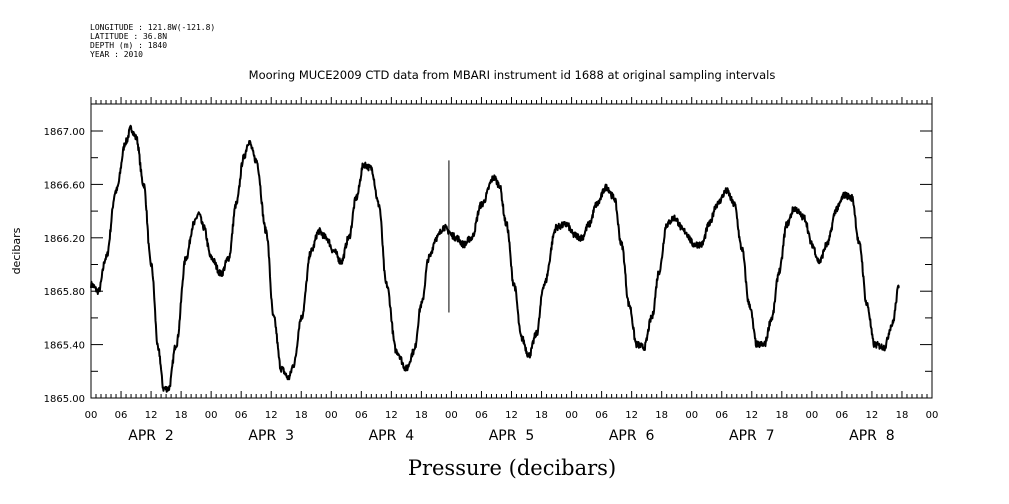  Describe the element at coordinates (632, 436) in the screenshot. I see `day-label: APR 6` at that location.